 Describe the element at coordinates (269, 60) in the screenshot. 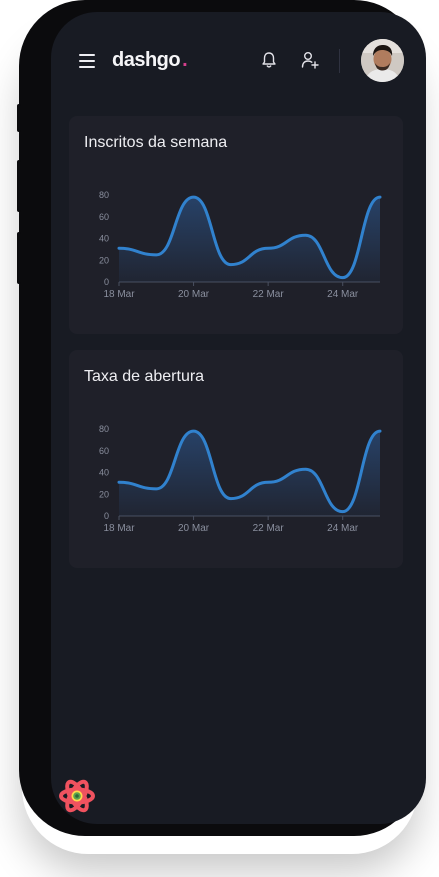

I see `bell-icon` at that location.